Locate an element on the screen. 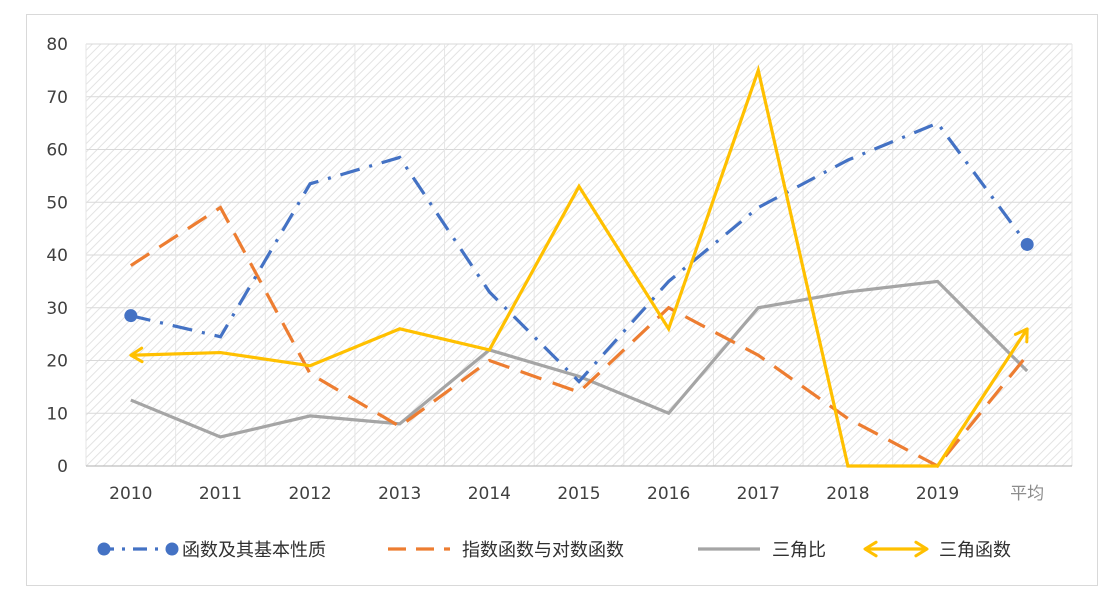  series-3-arrow-end is located at coordinates (1021, 335).